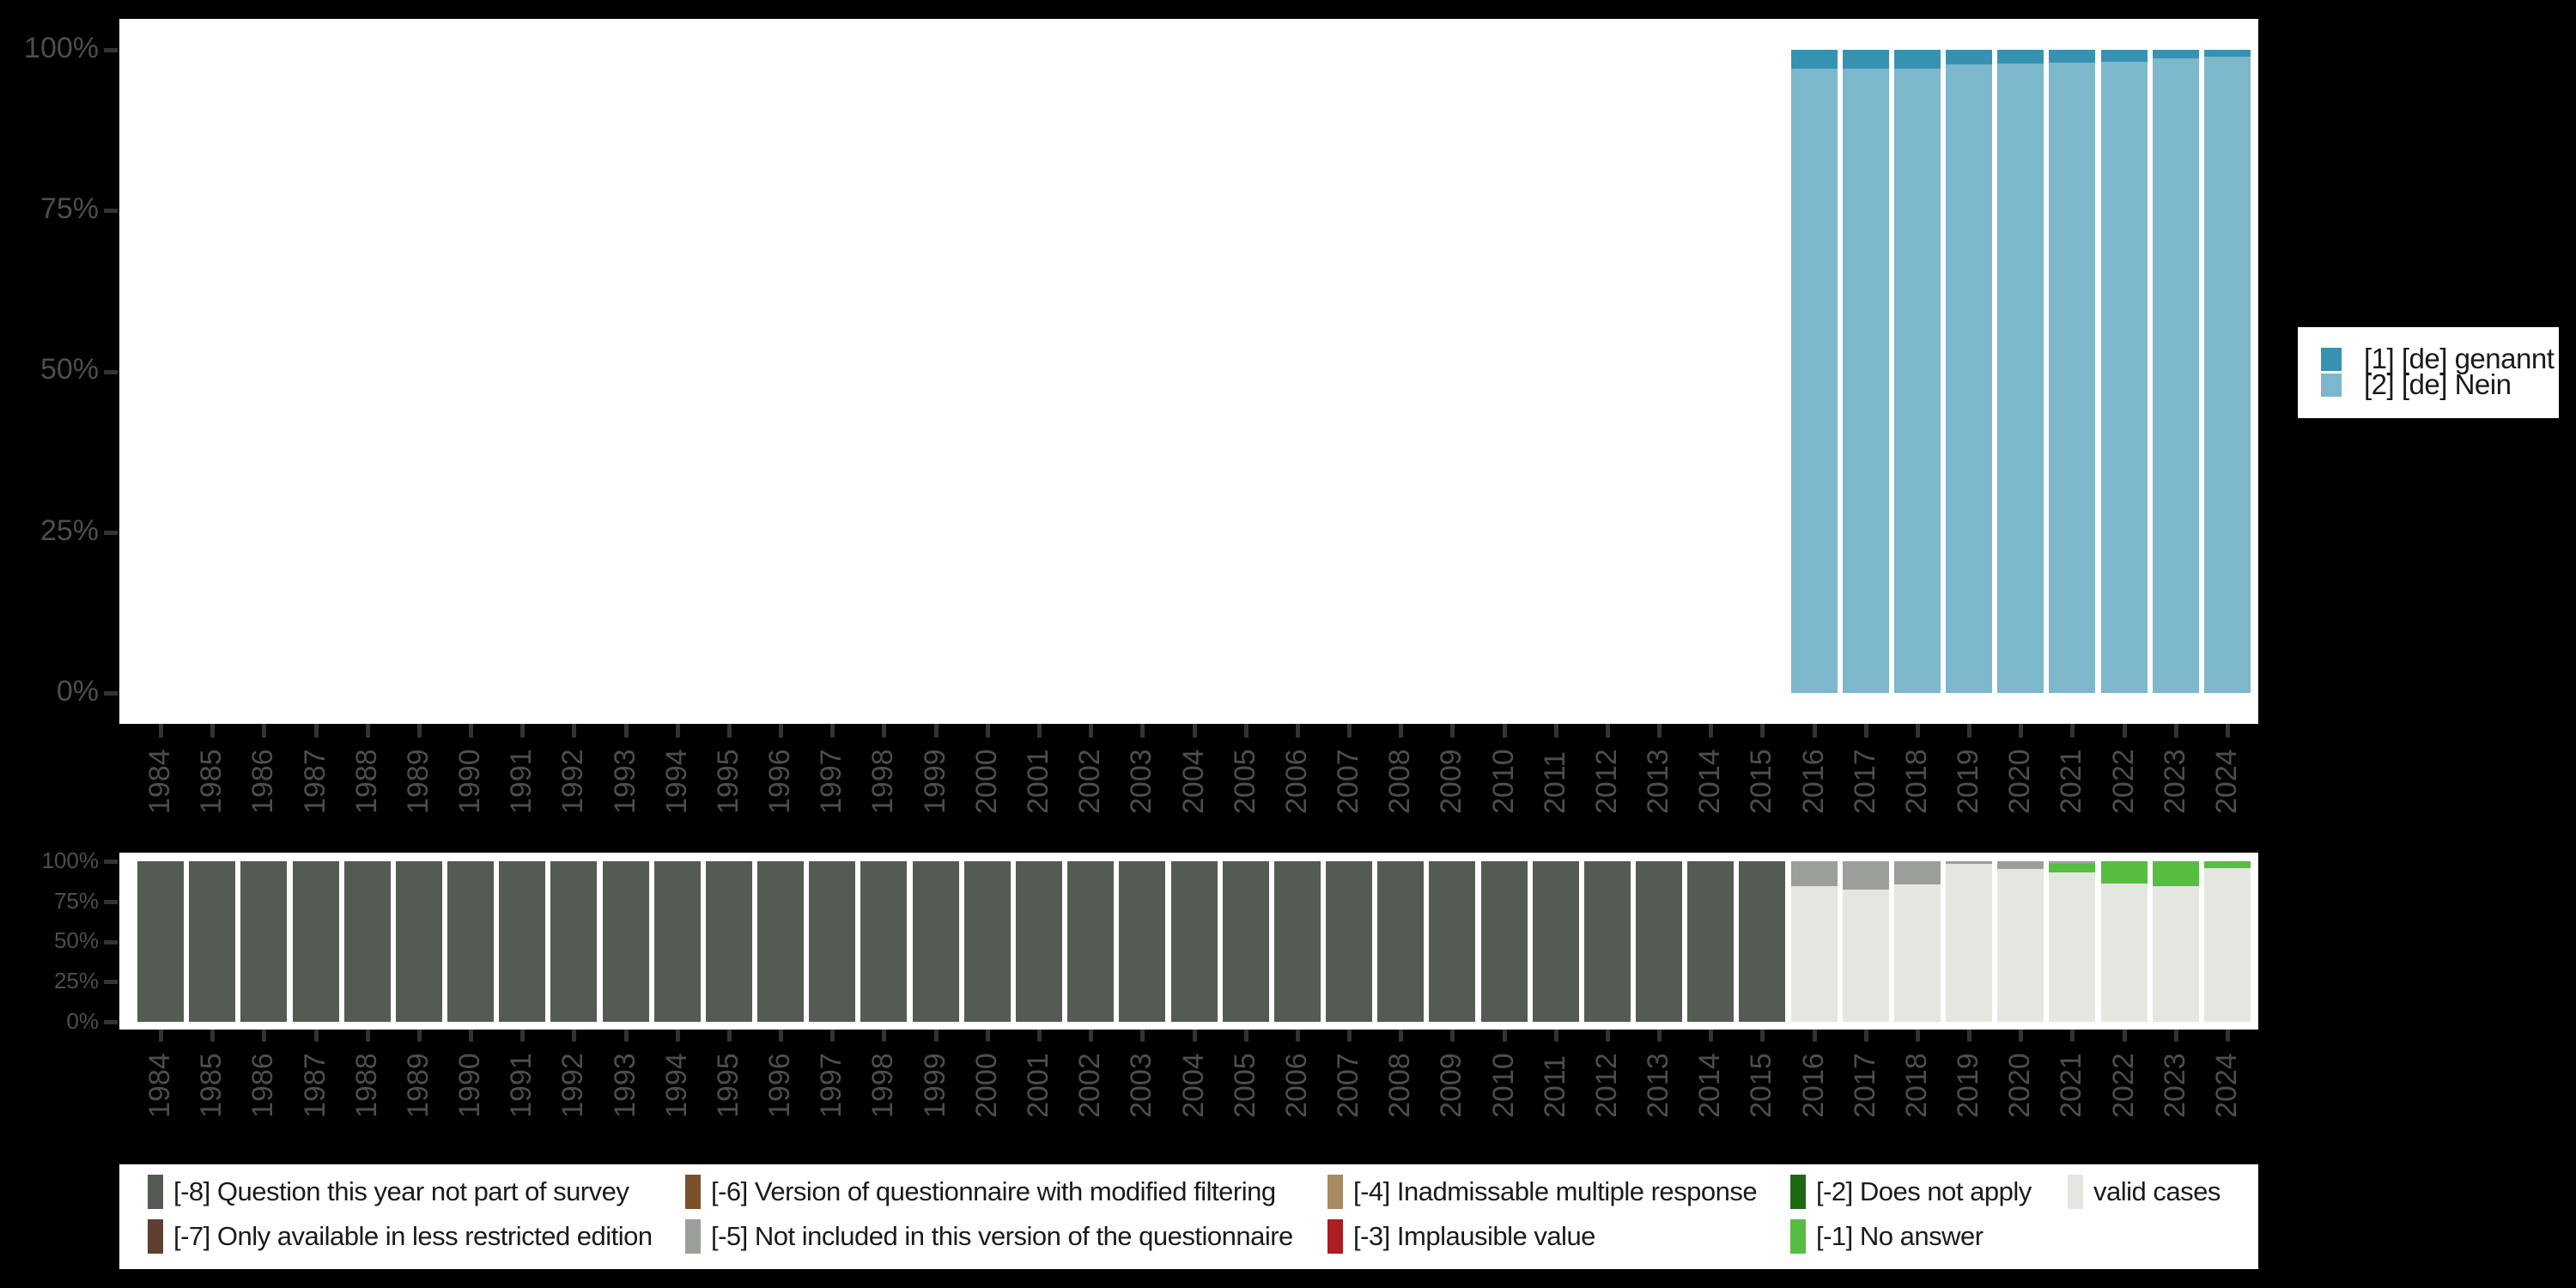  What do you see at coordinates (573, 1085) in the screenshot?
I see `x-axis-label-1992: 1992` at bounding box center [573, 1085].